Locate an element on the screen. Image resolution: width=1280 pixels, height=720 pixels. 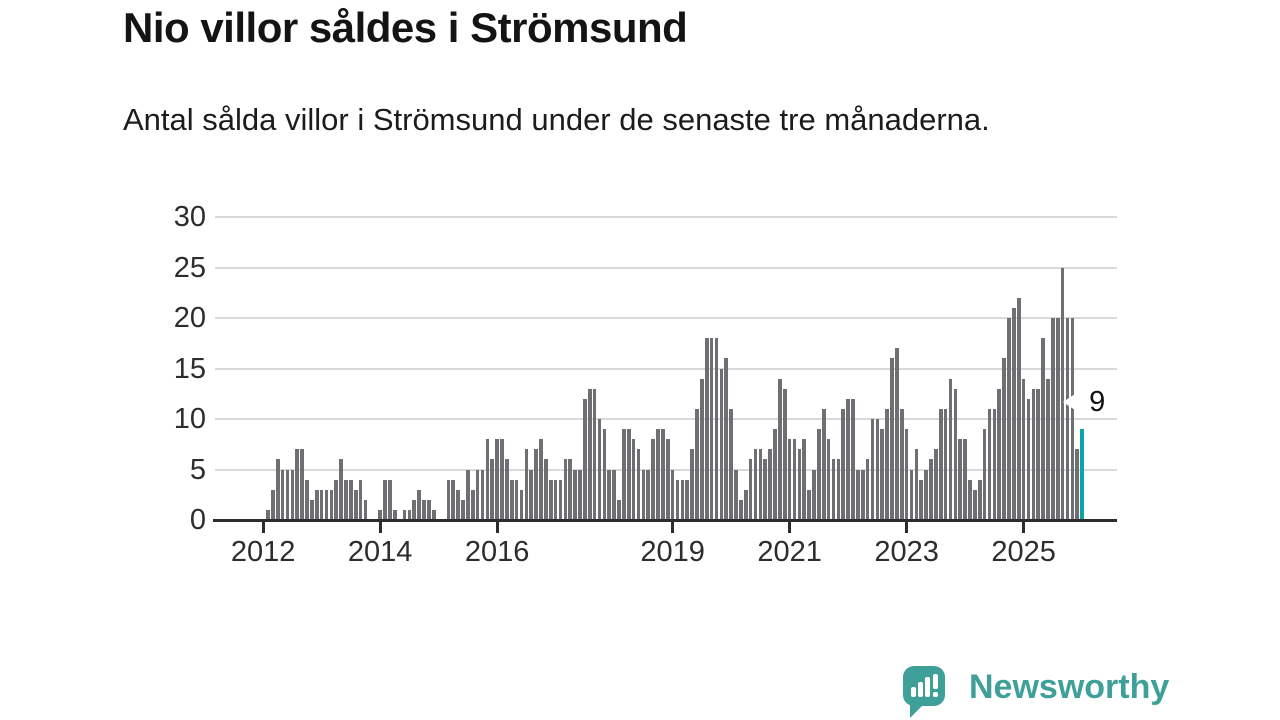
last-value-label: 9 is located at coordinates (1097, 402).